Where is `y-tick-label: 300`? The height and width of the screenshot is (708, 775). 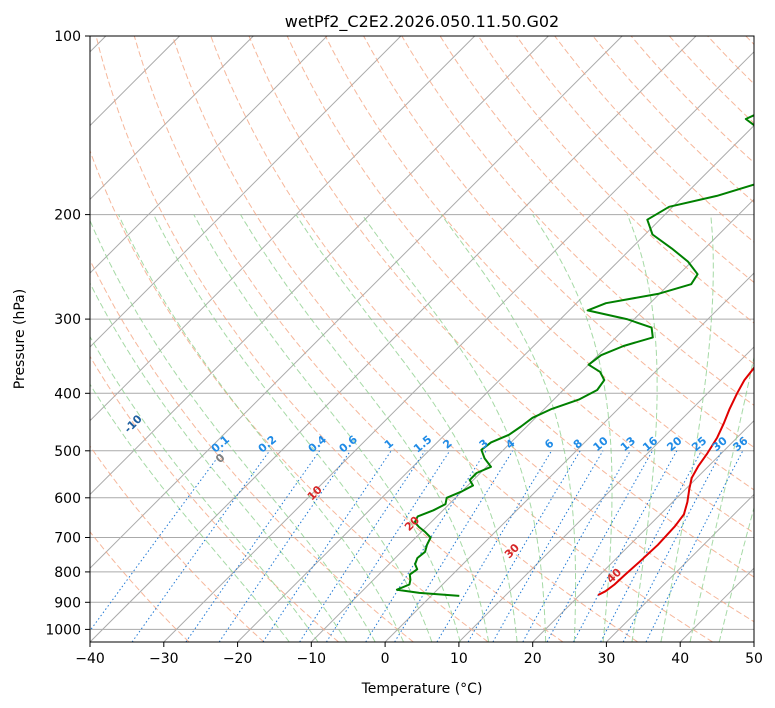 y-tick-label: 300 is located at coordinates (67, 320).